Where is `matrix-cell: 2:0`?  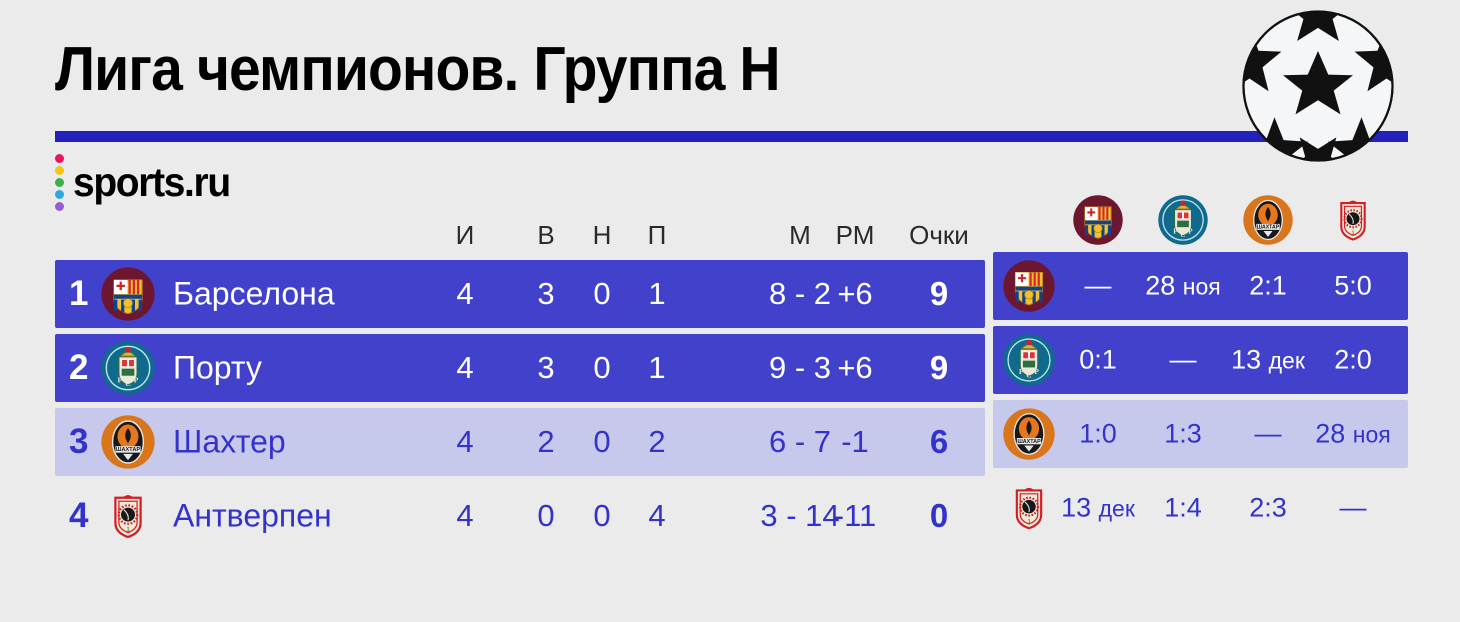 matrix-cell: 2:0 is located at coordinates (1353, 360).